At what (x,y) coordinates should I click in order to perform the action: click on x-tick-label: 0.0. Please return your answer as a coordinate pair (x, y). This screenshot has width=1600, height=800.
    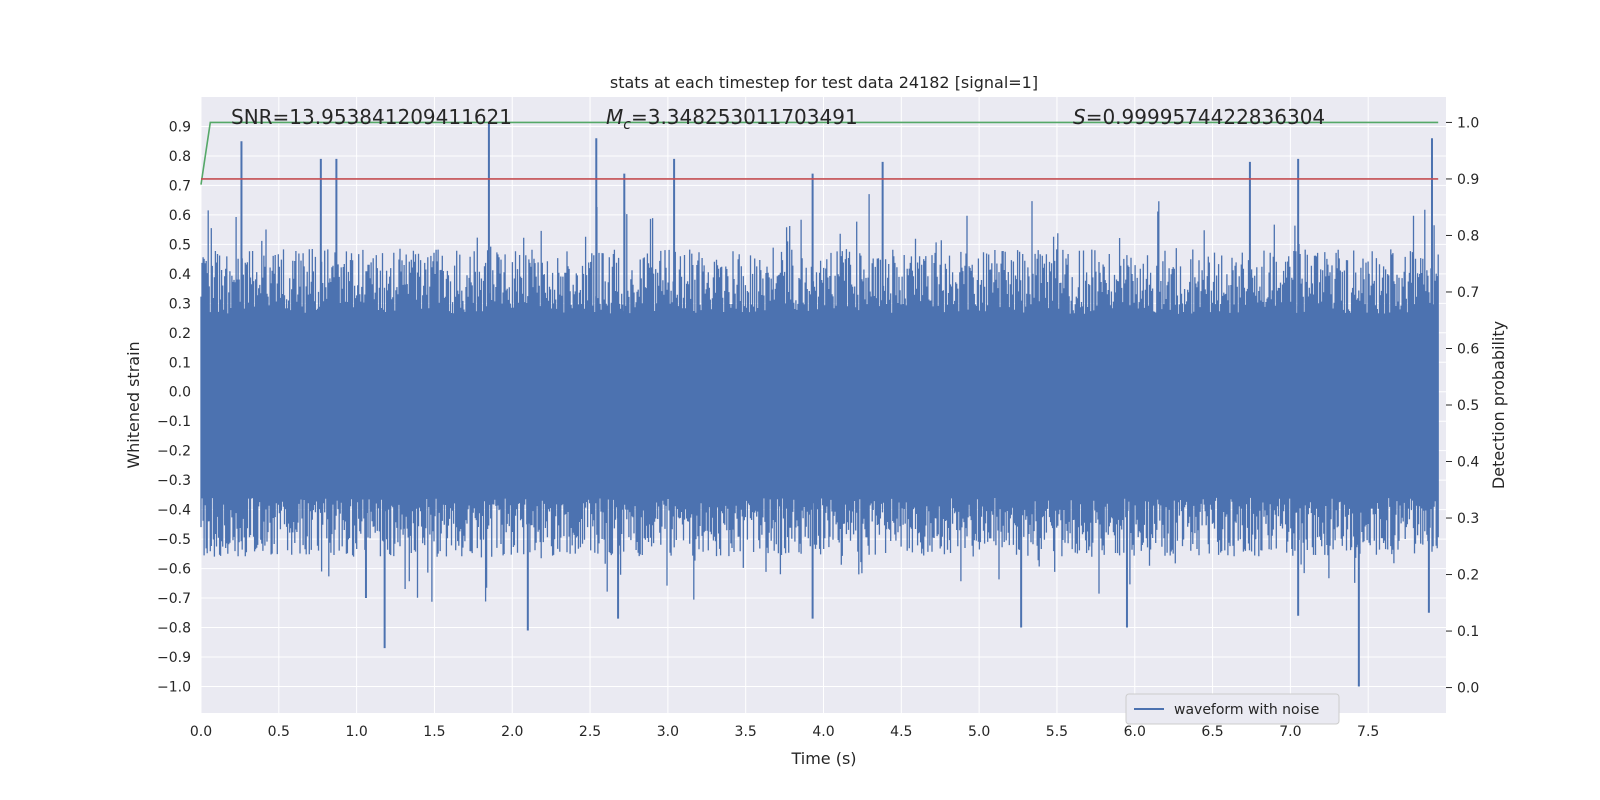
    Looking at the image, I should click on (201, 732).